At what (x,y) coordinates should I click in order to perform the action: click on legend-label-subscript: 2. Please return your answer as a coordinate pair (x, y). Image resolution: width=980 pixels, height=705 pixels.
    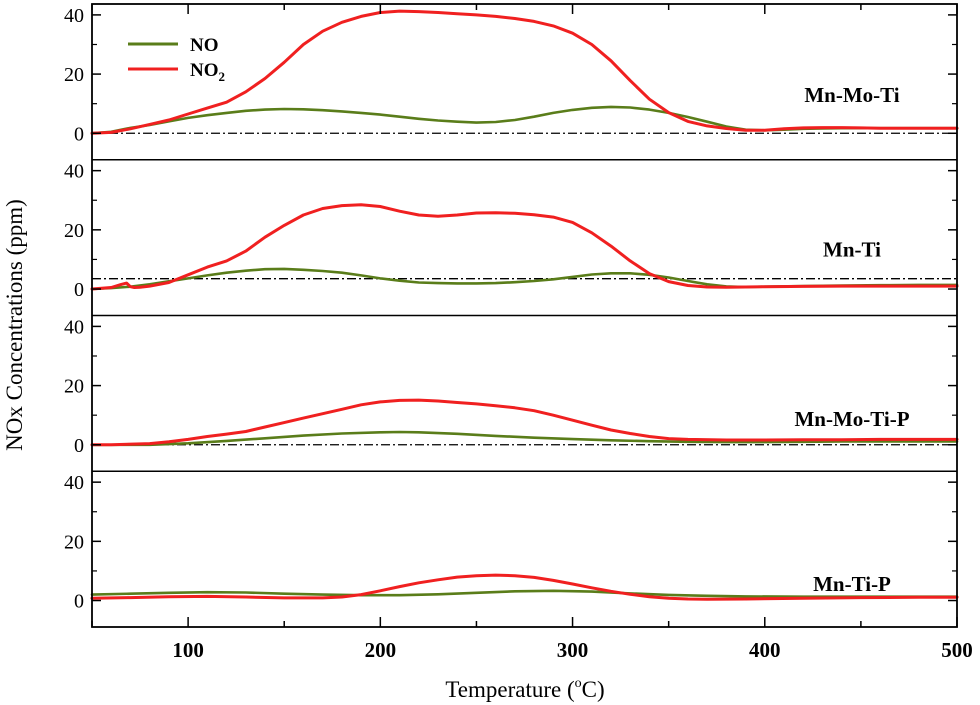
    Looking at the image, I should click on (222, 76).